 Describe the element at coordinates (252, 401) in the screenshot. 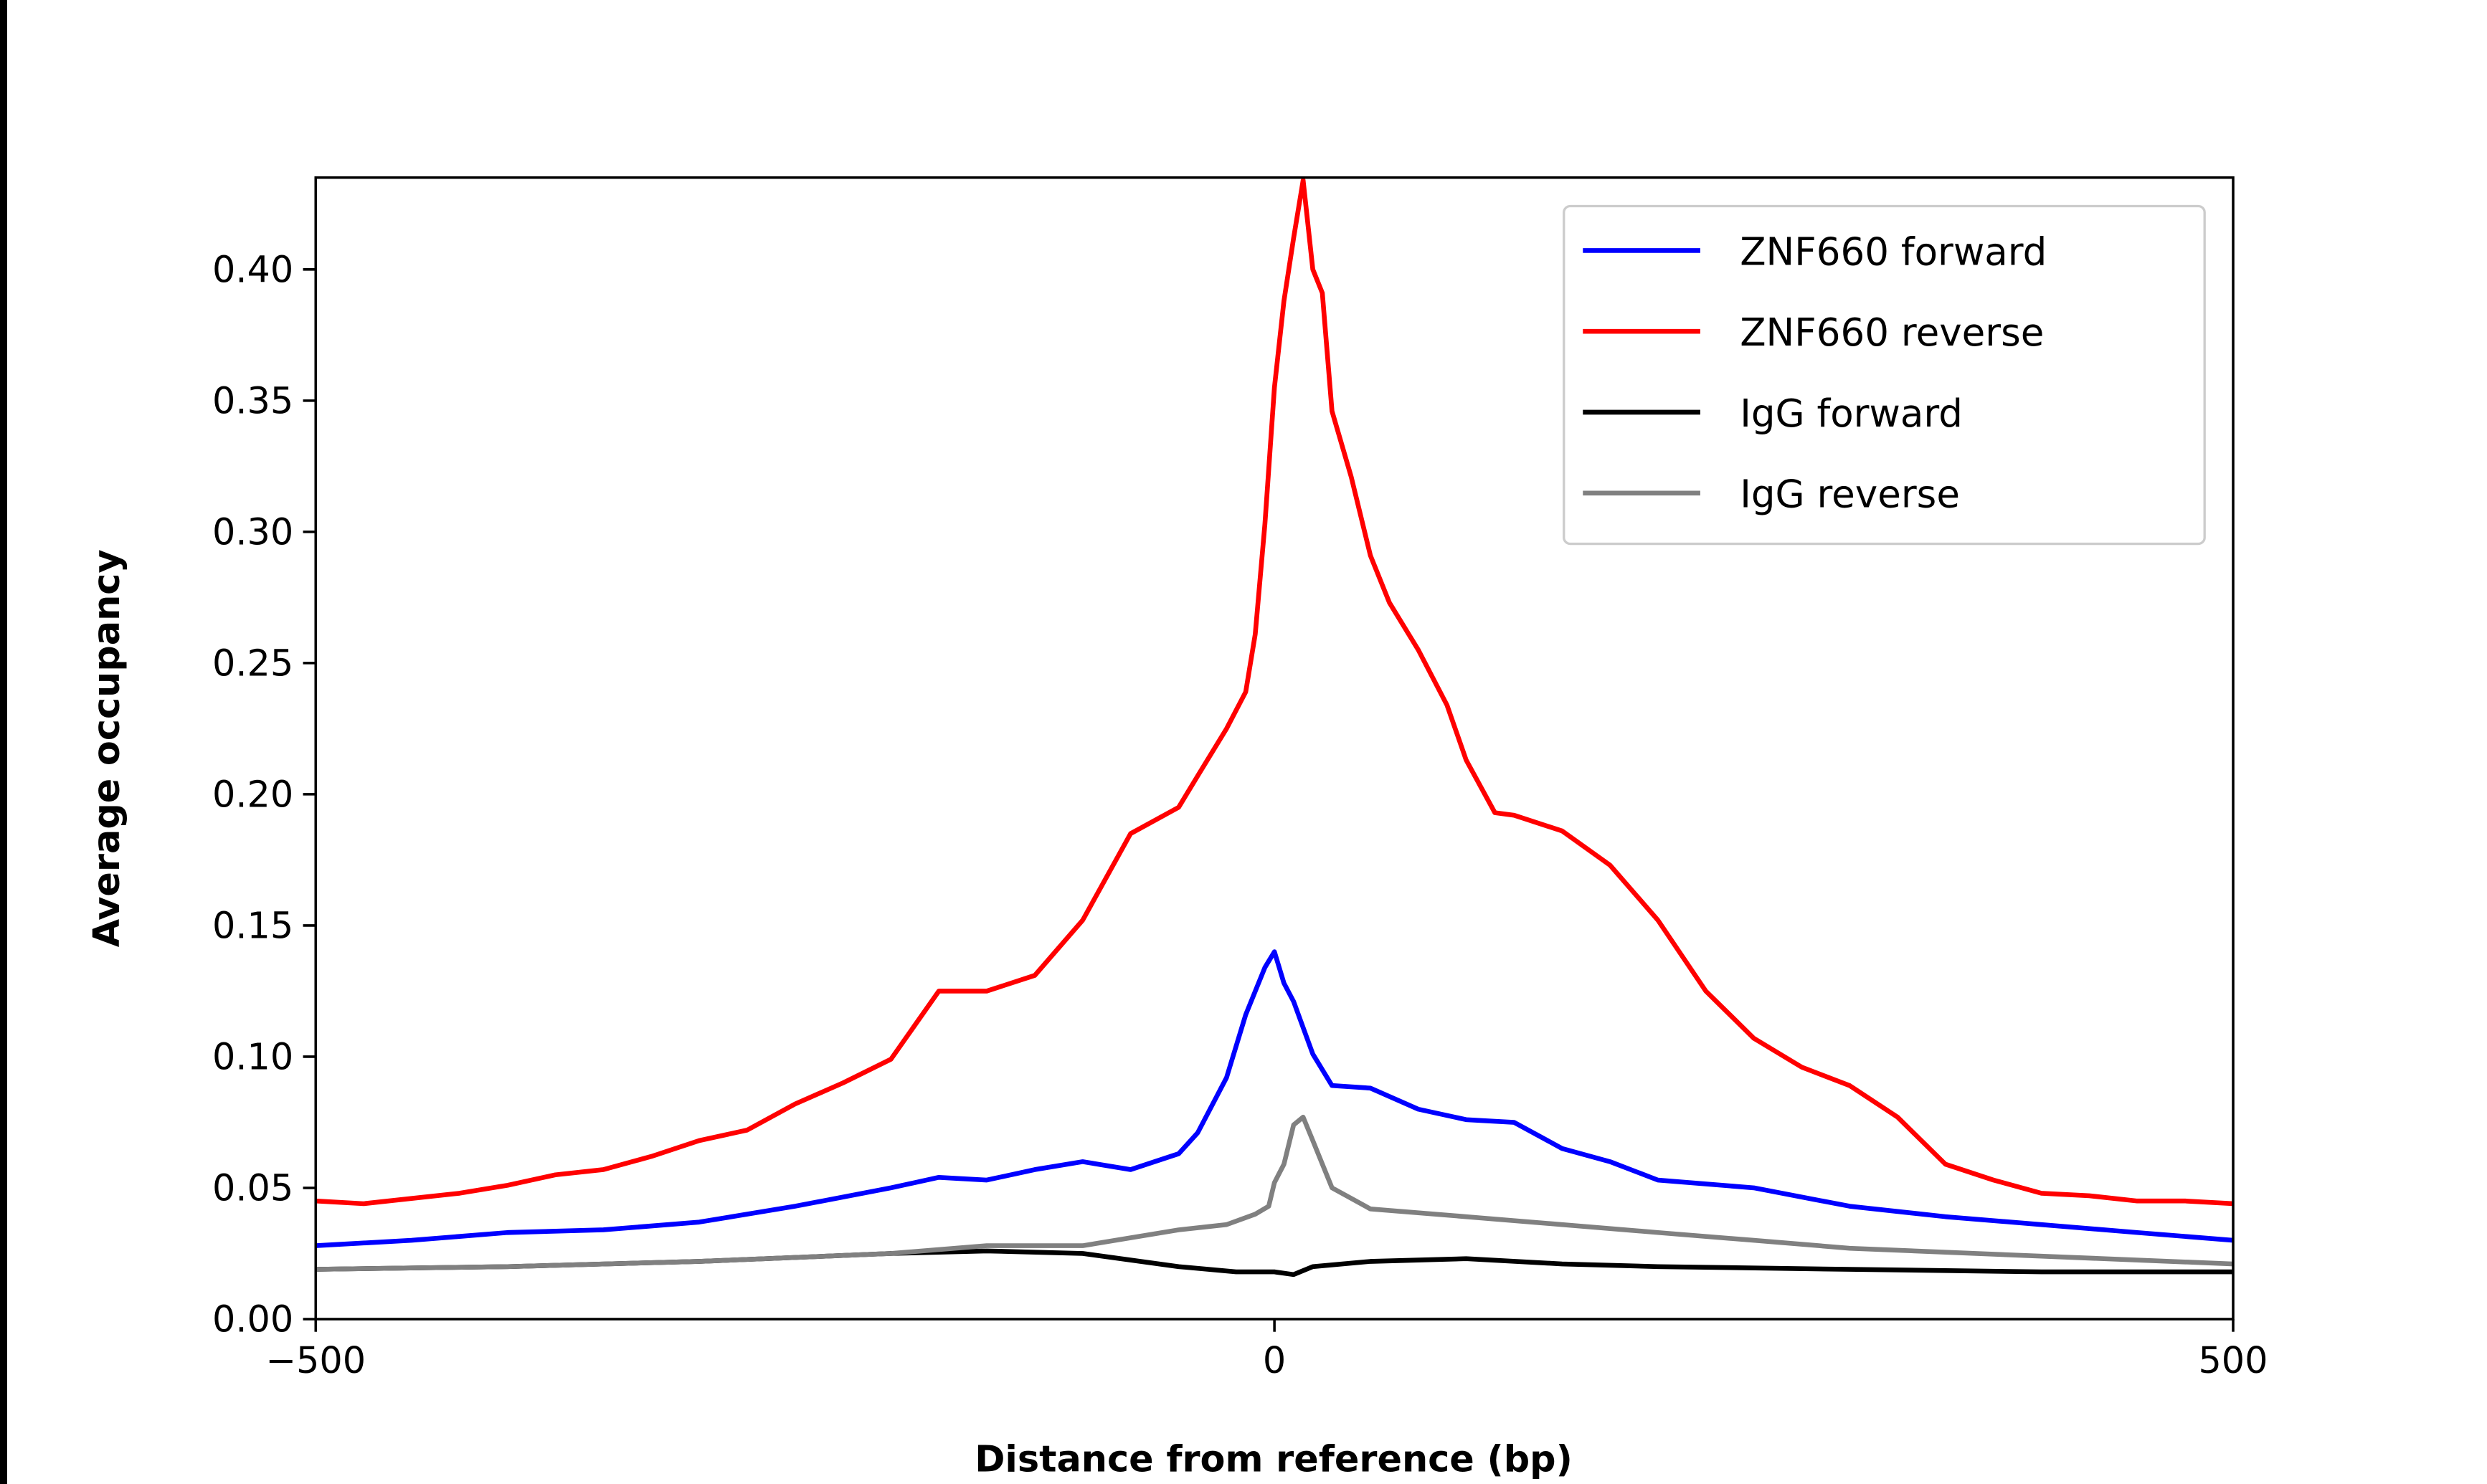

I see `y-tick-label: 0.35` at that location.